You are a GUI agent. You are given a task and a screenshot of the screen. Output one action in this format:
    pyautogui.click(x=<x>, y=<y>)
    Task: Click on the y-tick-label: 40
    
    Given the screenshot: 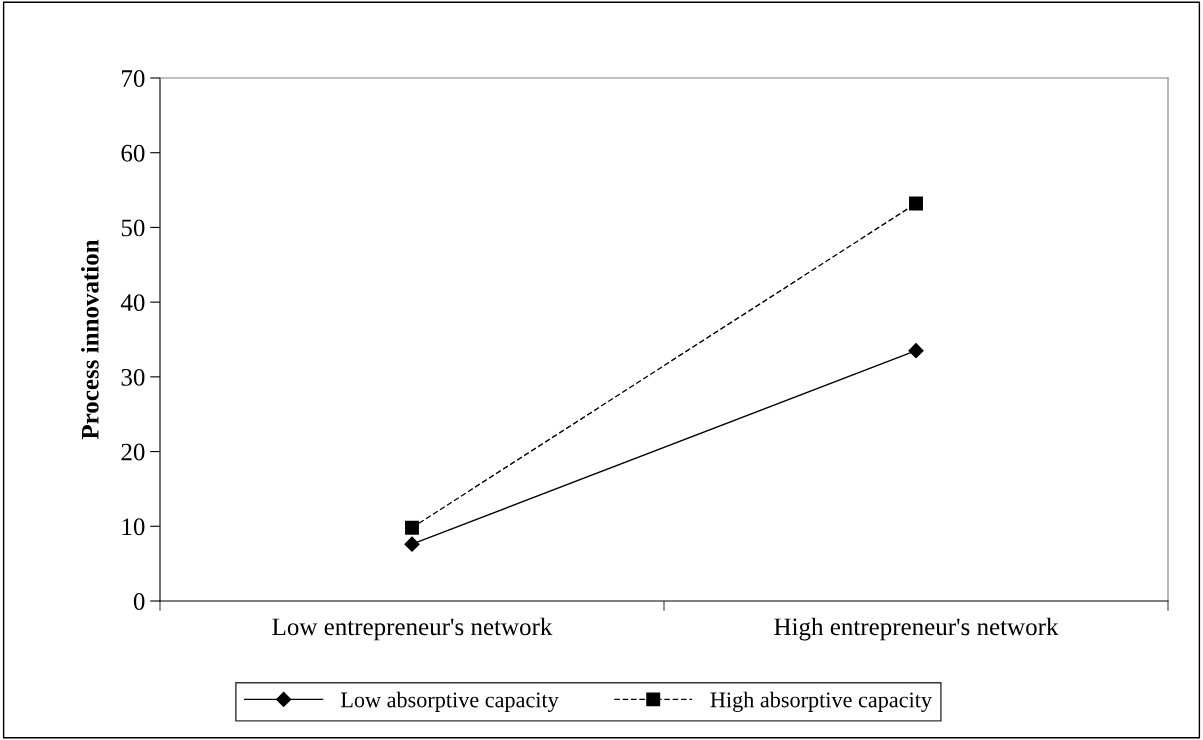 What is the action you would take?
    pyautogui.click(x=132, y=303)
    